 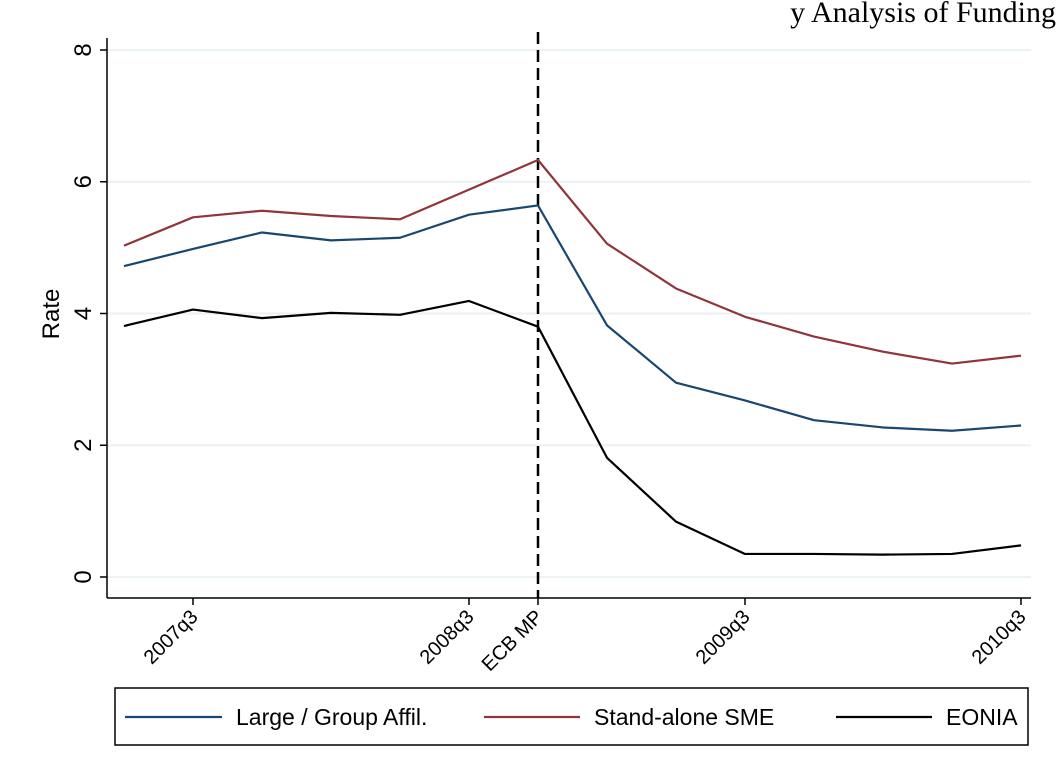 I want to click on y-tick-label-8: 8, so click(x=83, y=49).